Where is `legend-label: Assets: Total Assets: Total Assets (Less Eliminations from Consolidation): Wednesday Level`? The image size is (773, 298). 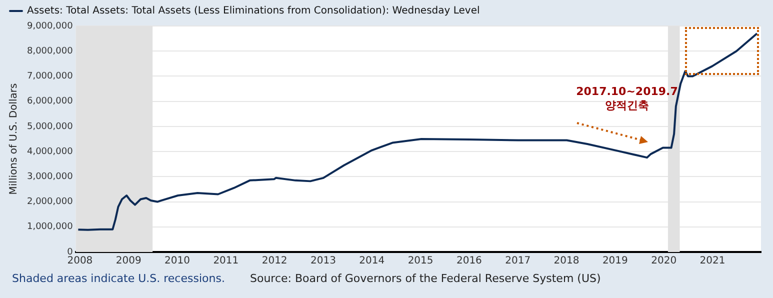 legend-label: Assets: Total Assets: Total Assets (Less Eliminations from Consolidation): Wednesday Level is located at coordinates (253, 11).